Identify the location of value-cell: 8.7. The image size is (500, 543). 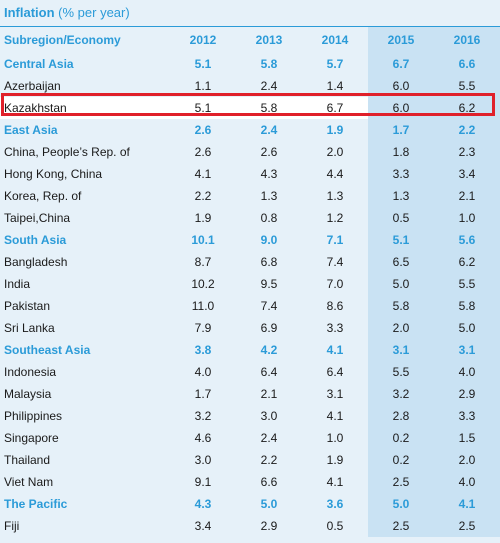
(203, 262).